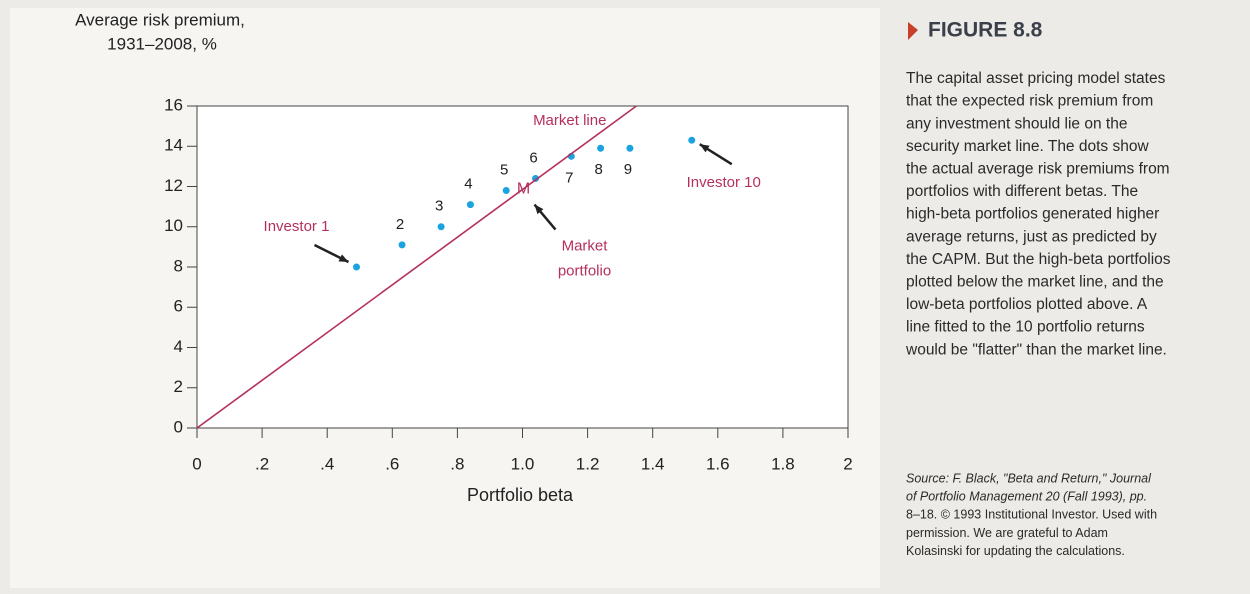 Image resolution: width=1250 pixels, height=594 pixels. What do you see at coordinates (1031, 236) in the screenshot?
I see `caption-line: average returns, just as predicted by` at bounding box center [1031, 236].